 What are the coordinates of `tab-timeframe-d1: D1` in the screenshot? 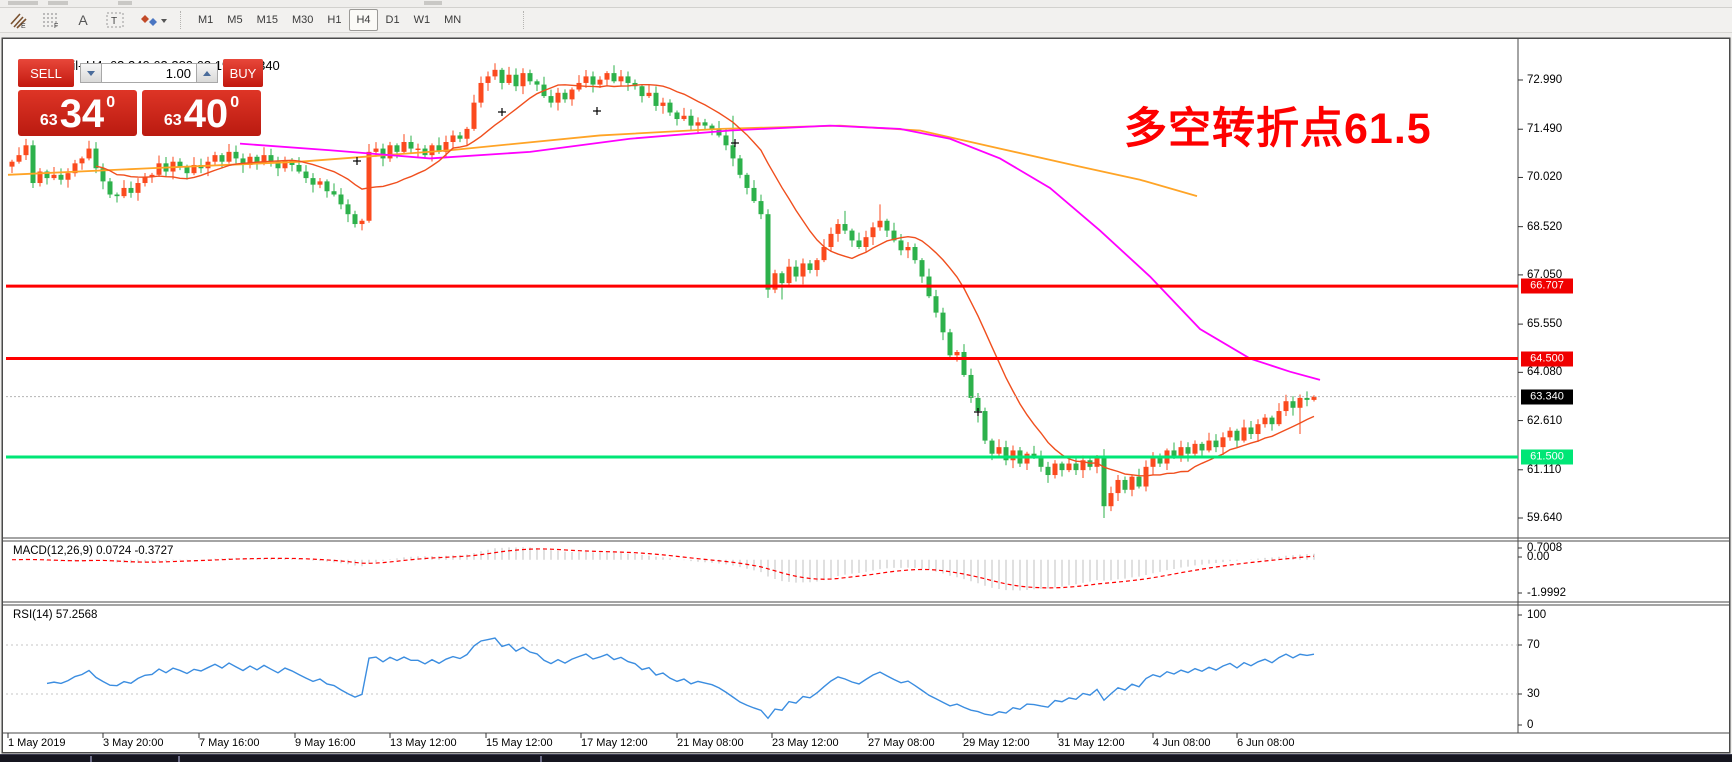 It's located at (392, 20).